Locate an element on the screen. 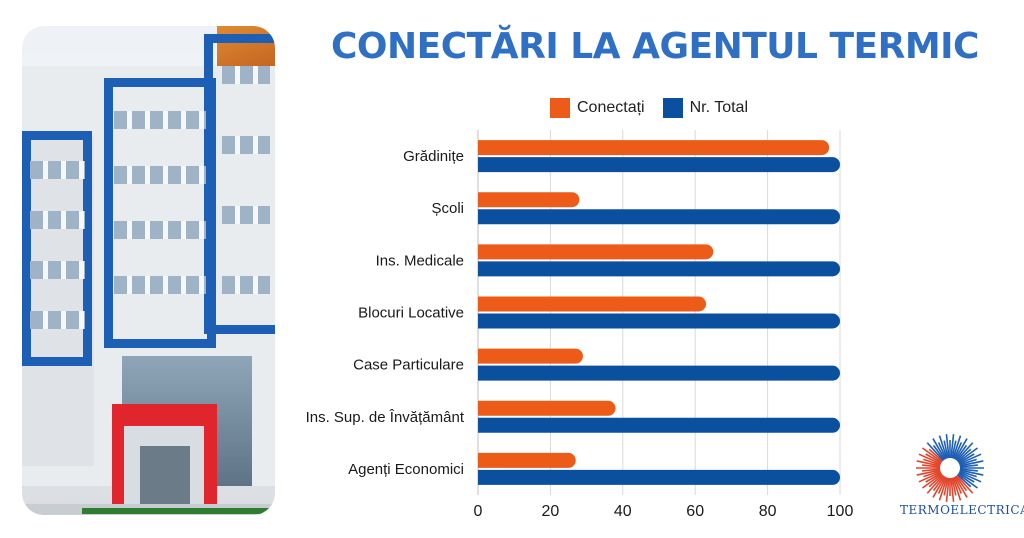  chart-legend: Conectați Nr. Total is located at coordinates (649, 108).